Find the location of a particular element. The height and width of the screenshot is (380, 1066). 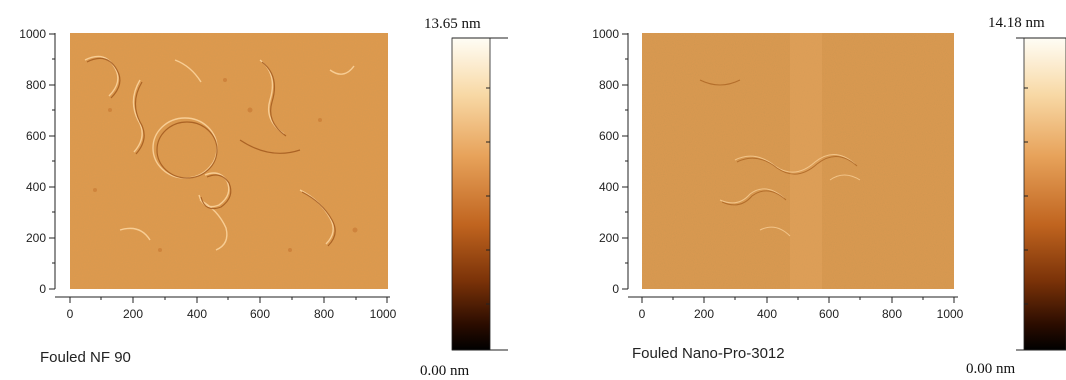

y-tick-labels-nanopro: 0 200 400 600 800 1000 is located at coordinates (605, 161).